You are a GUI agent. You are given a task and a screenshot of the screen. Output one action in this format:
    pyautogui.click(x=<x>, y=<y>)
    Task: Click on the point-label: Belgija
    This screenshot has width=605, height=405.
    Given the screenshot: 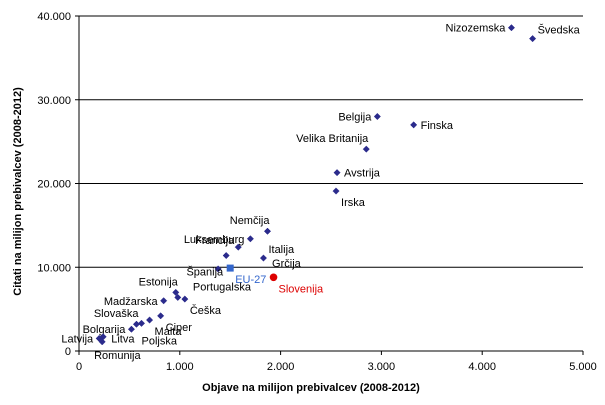 What is the action you would take?
    pyautogui.click(x=355, y=118)
    